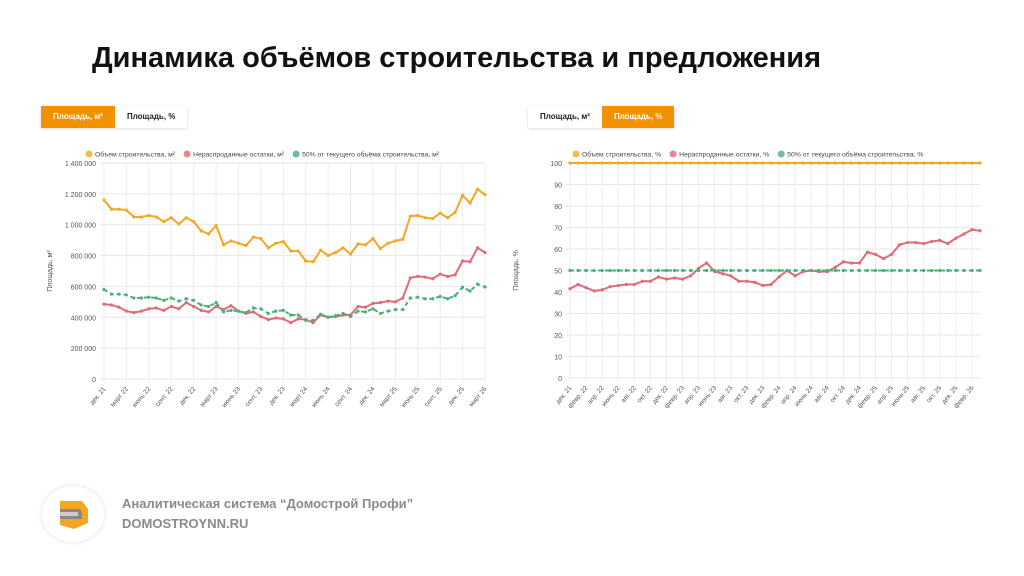 The image size is (1024, 576). I want to click on y-tick-label: 40, so click(558, 293).